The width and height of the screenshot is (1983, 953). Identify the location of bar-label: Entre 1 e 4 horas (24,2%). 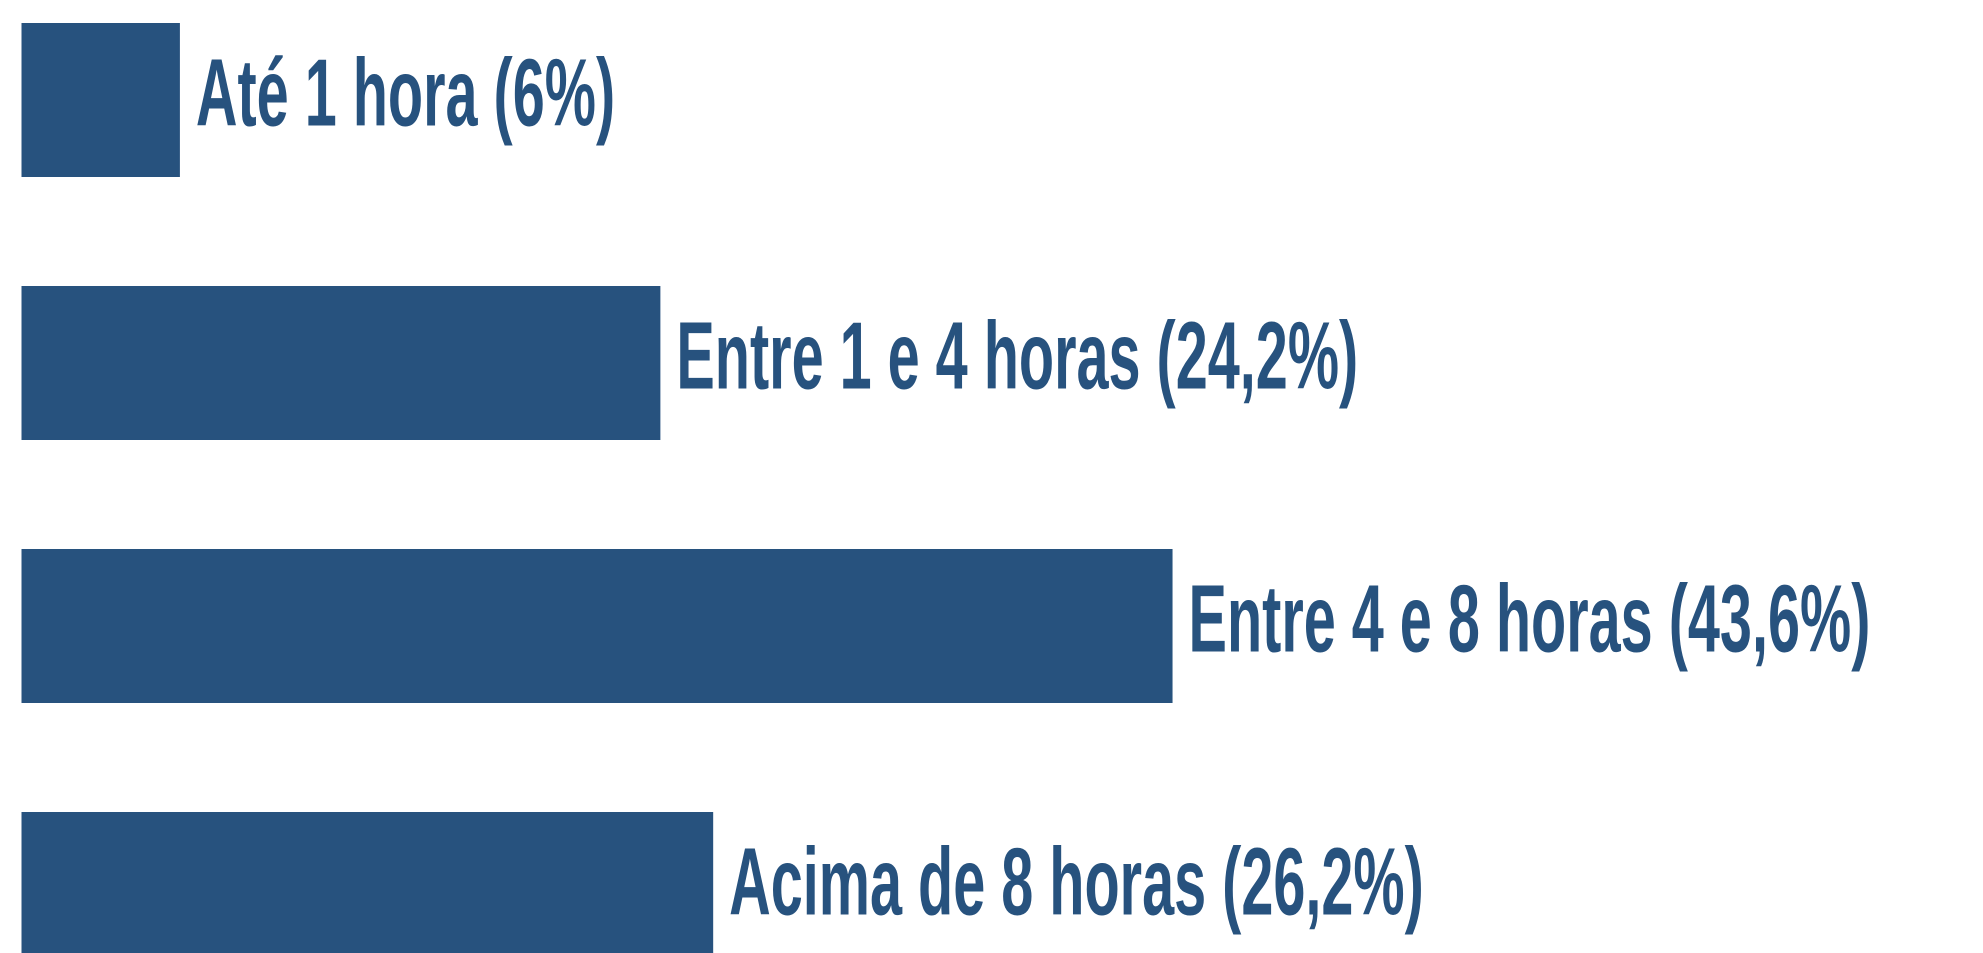
(1017, 355).